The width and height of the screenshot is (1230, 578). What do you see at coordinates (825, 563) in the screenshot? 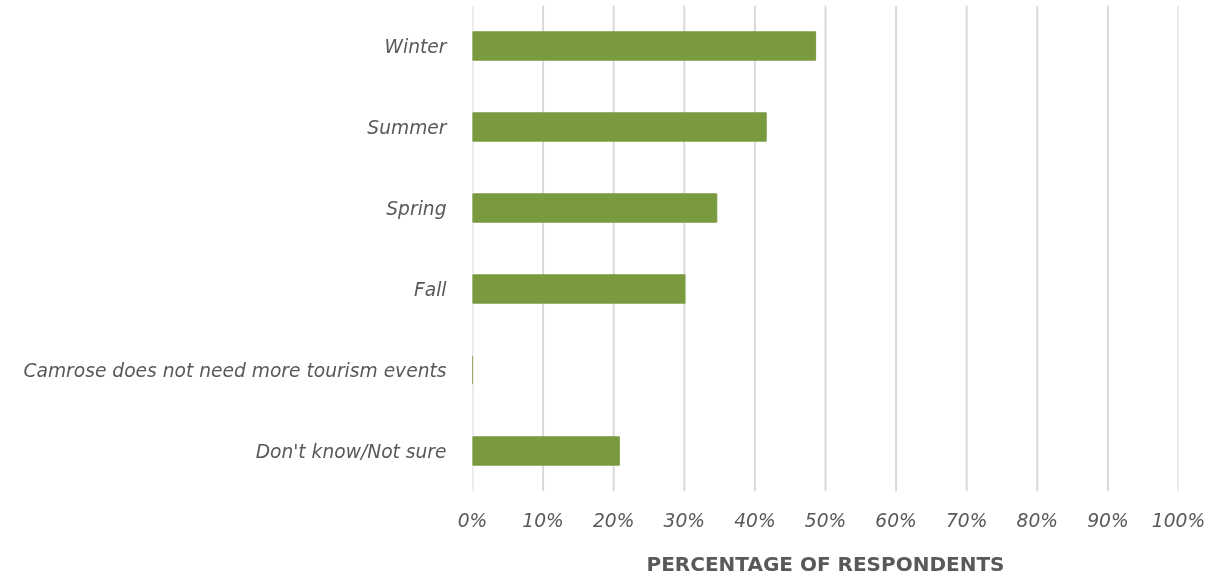
I see `x-axis-title: PERCENTAGE OF RESPONDENTS` at bounding box center [825, 563].